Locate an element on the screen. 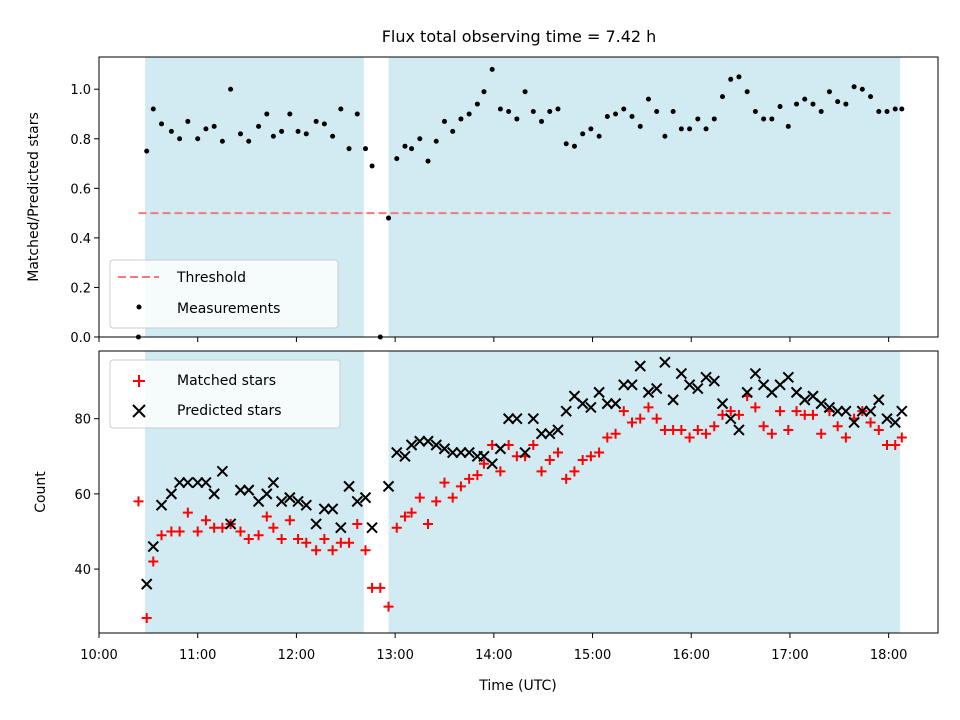 The height and width of the screenshot is (720, 960). x-tick-label: 10:00 is located at coordinates (98, 655).